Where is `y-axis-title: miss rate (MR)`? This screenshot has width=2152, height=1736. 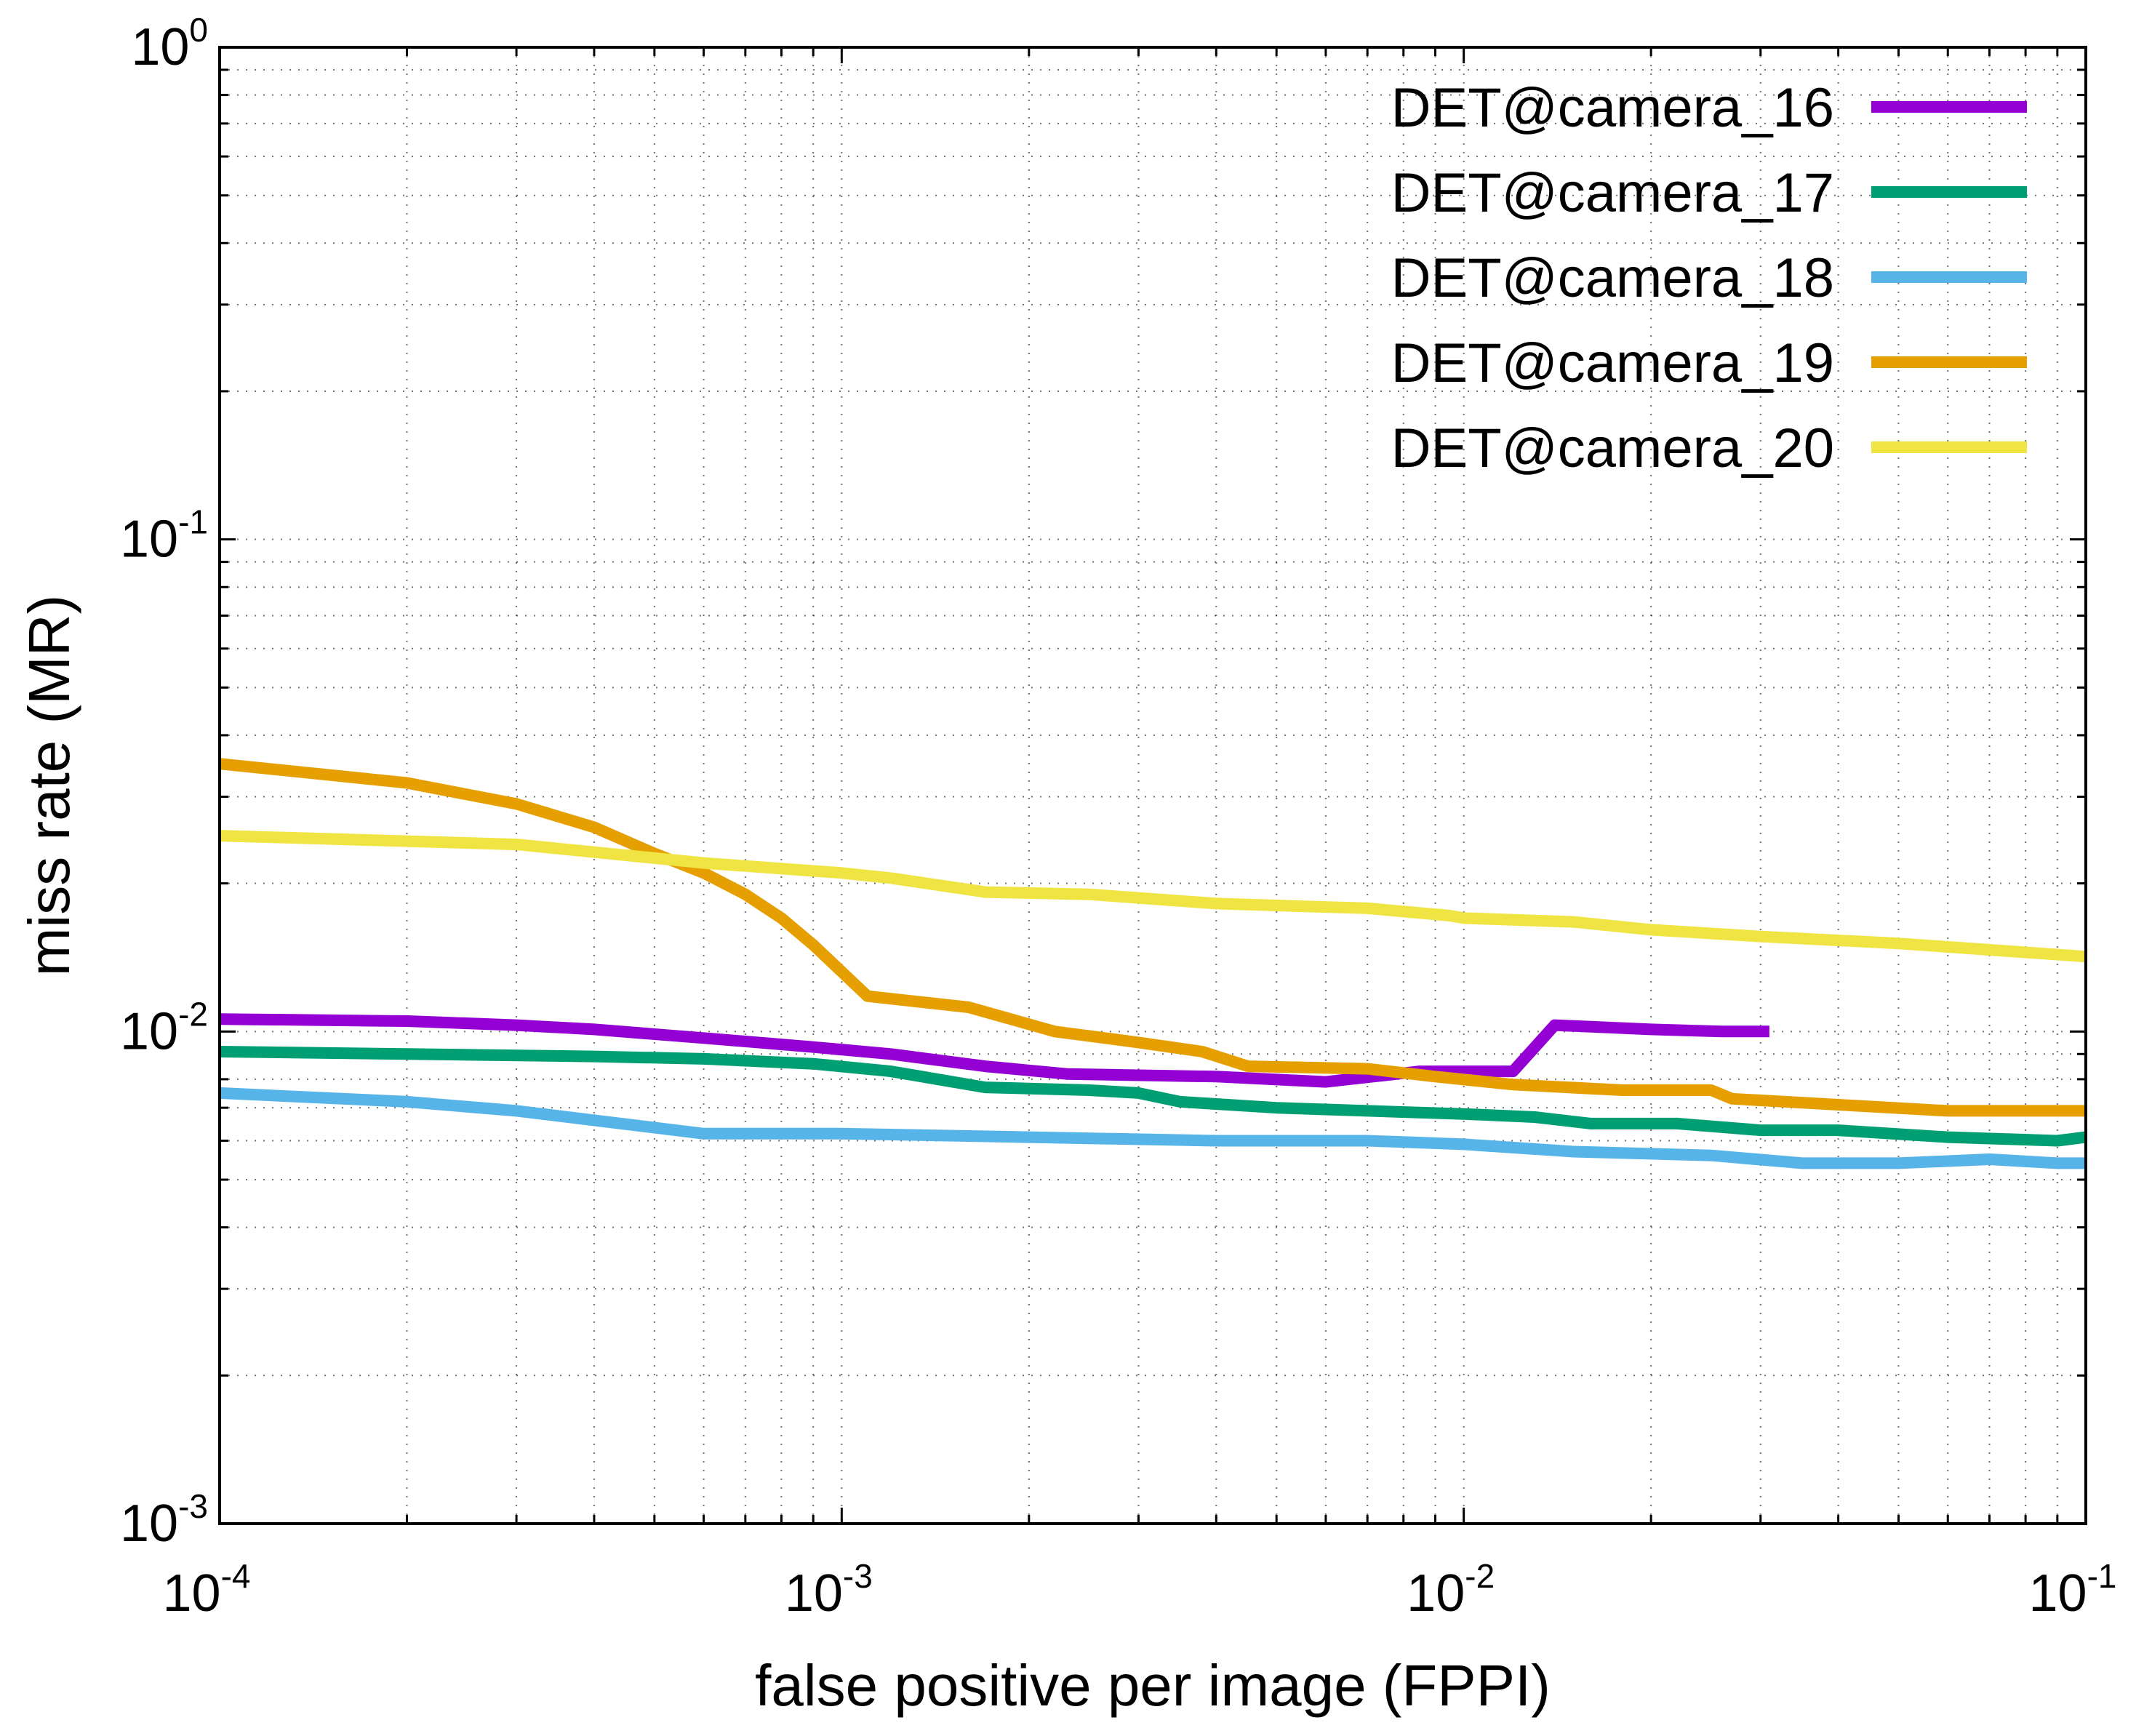 y-axis-title: miss rate (MR) is located at coordinates (49, 785).